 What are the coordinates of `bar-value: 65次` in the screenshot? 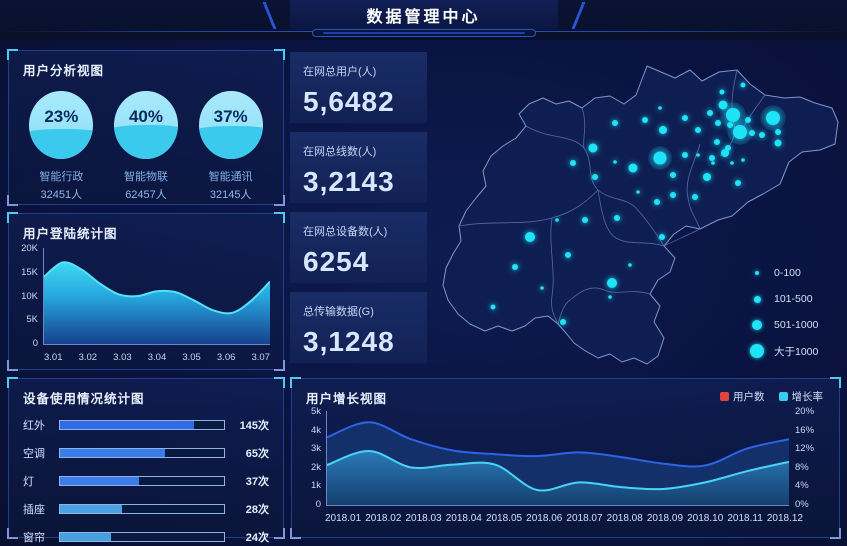 It's located at (257, 454).